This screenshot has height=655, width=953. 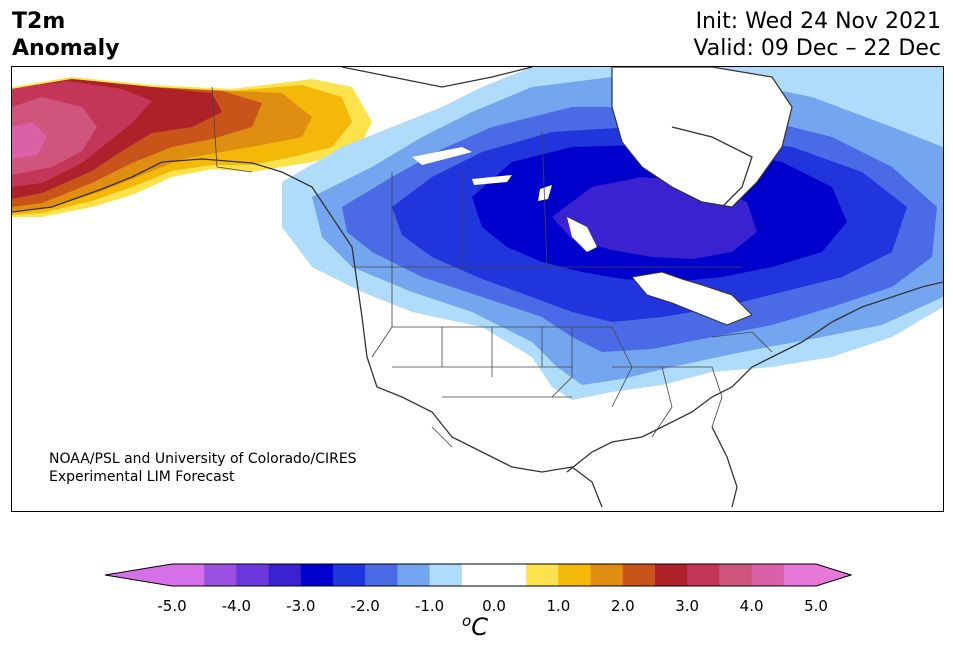 What do you see at coordinates (692, 298) in the screenshot?
I see `great-lakes` at bounding box center [692, 298].